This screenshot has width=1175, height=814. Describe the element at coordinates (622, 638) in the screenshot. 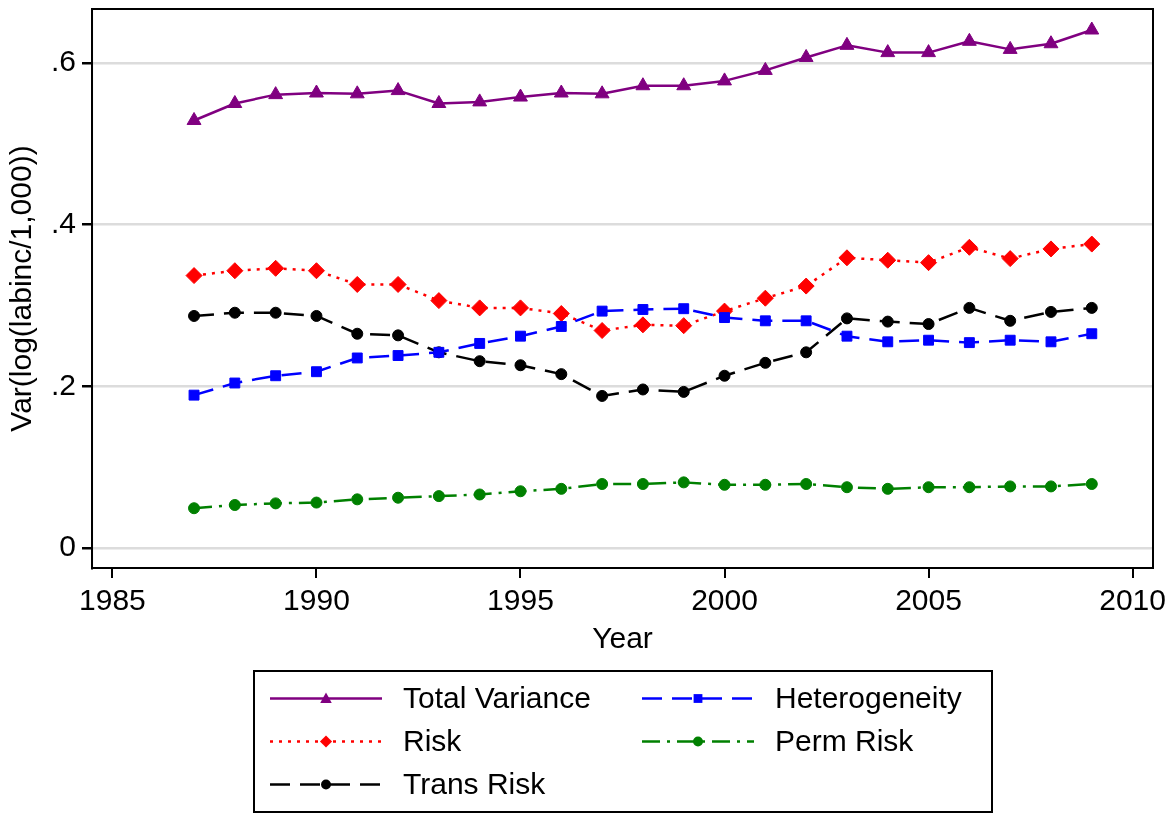

I see `x-axis-title: Year` at that location.